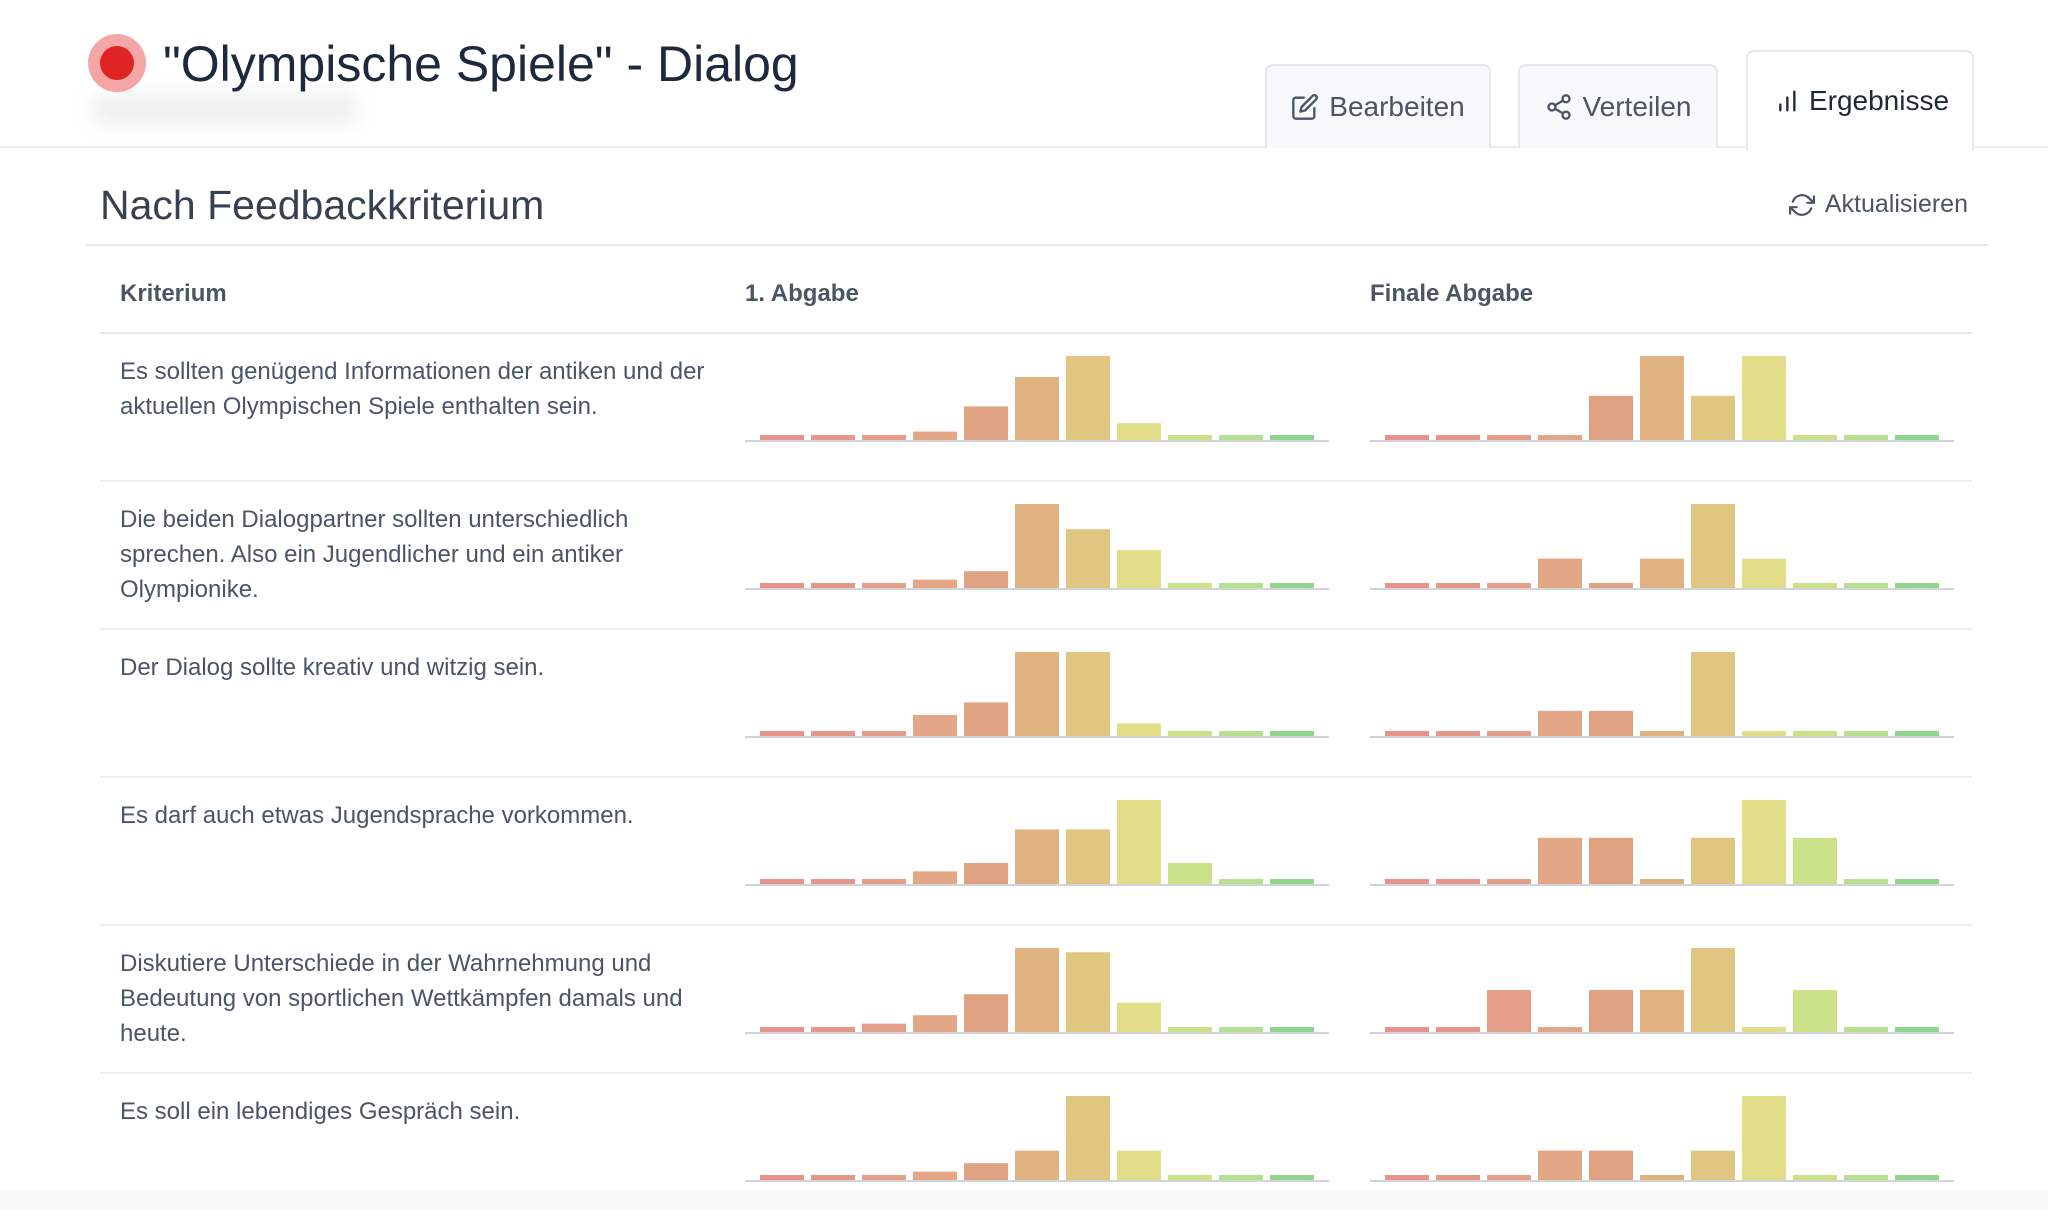 This screenshot has height=1222, width=2048. I want to click on table-row: Es soll ein lebendiges Gespräch sein., so click(1036, 1148).